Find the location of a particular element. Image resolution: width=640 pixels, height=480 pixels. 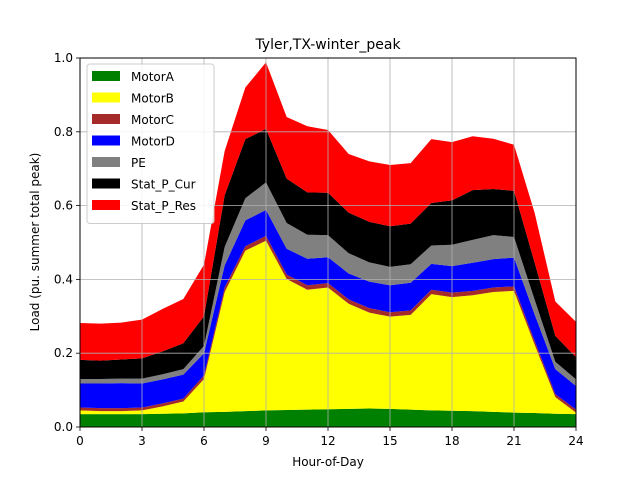

y-tick-label: 0.0 is located at coordinates (63, 427).